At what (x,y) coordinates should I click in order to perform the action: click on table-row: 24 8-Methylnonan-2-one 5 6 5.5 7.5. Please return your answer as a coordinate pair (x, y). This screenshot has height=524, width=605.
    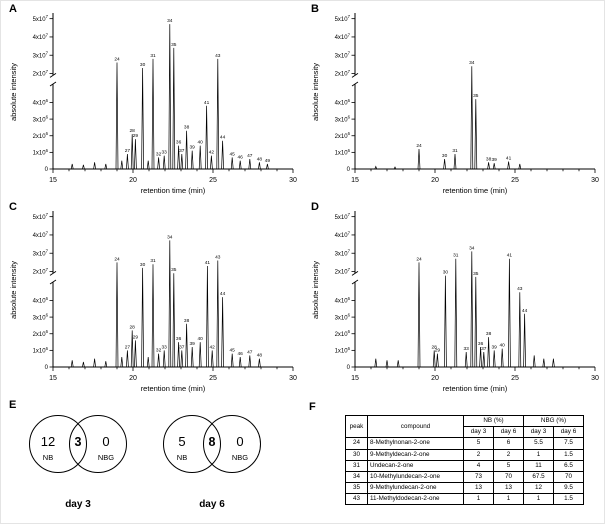
    Looking at the image, I should click on (464, 443).